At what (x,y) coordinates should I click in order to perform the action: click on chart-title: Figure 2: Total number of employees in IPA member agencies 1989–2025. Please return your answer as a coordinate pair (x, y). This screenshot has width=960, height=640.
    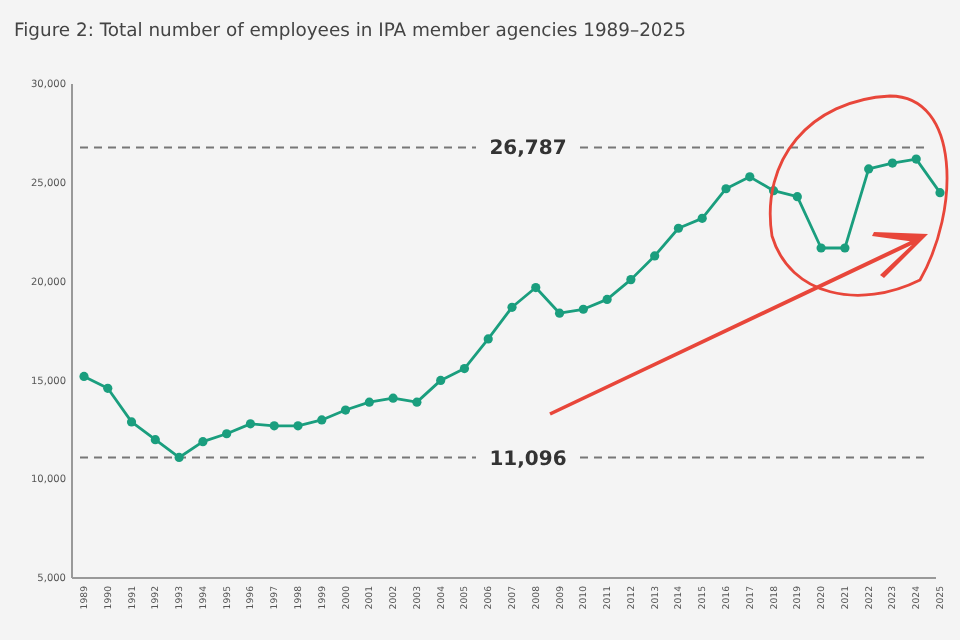
    Looking at the image, I should click on (350, 31).